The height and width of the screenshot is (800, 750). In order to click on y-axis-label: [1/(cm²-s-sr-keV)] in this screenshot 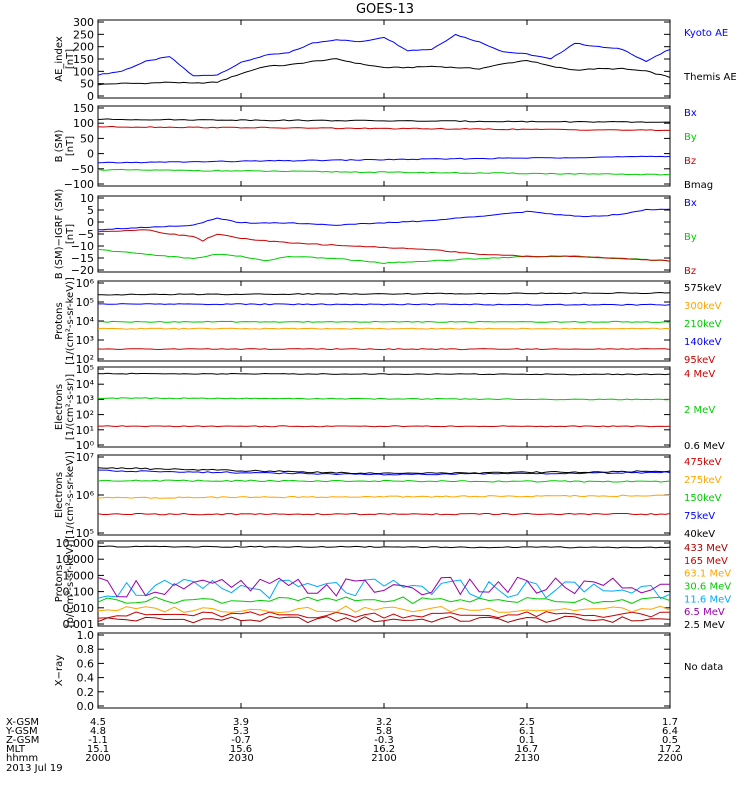, I will do `click(70, 495)`.